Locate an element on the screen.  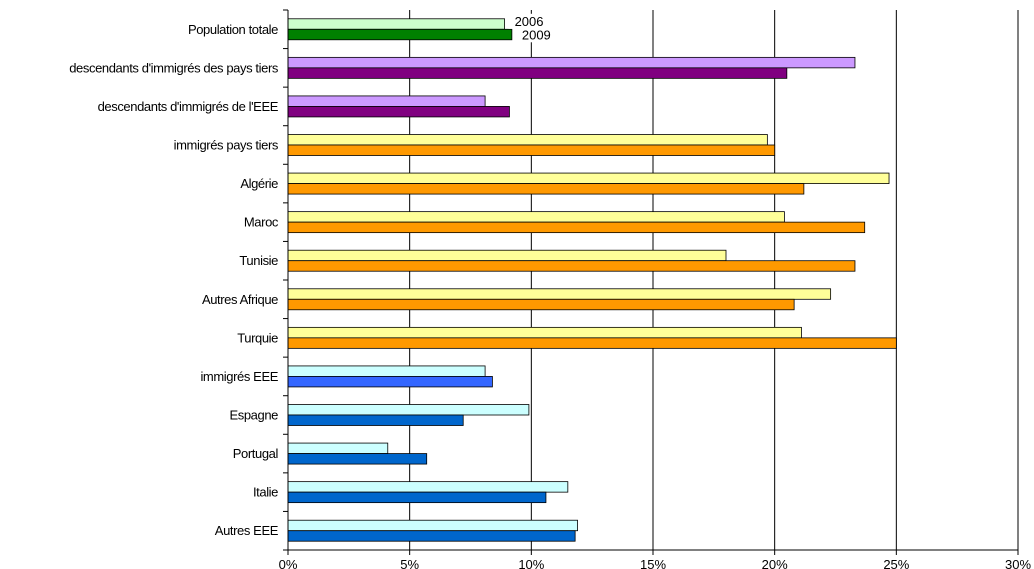
category-label: Algérie is located at coordinates (259, 183).